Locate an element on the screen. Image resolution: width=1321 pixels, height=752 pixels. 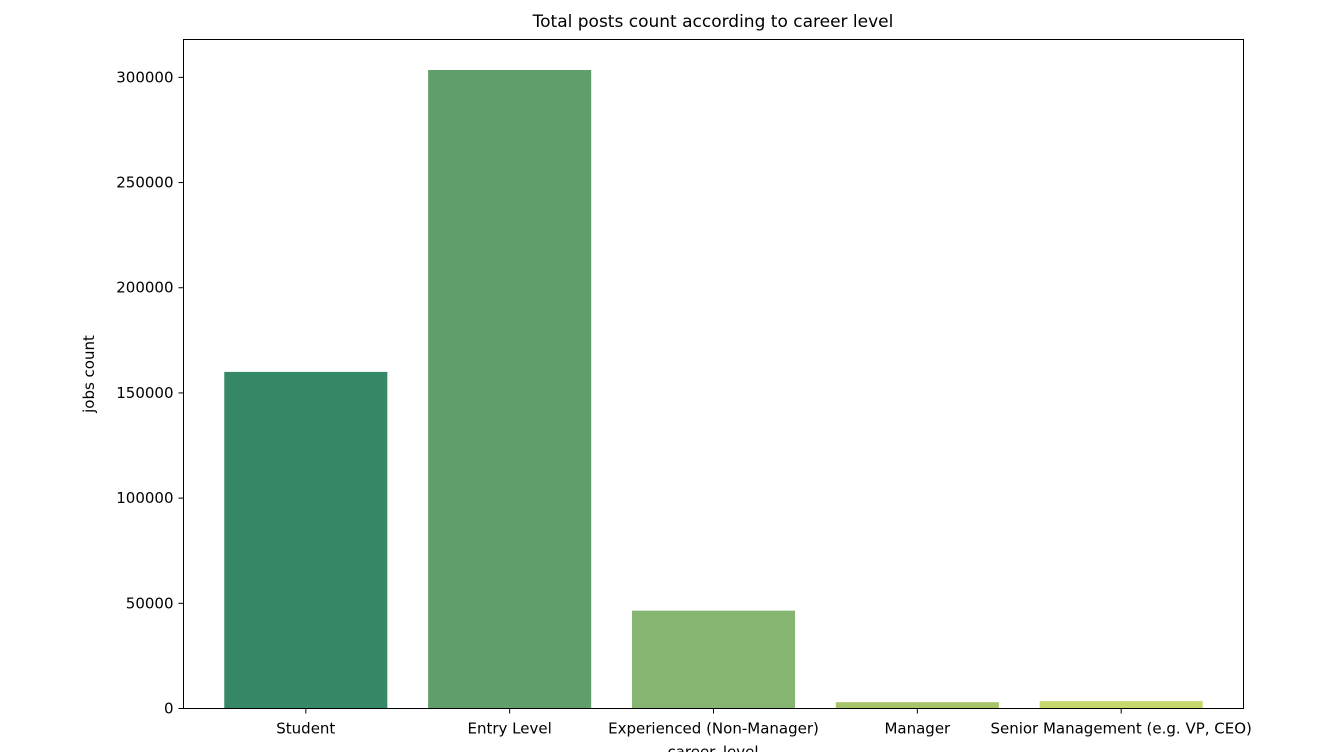
y-tick-label: 250000 is located at coordinates (144, 183).